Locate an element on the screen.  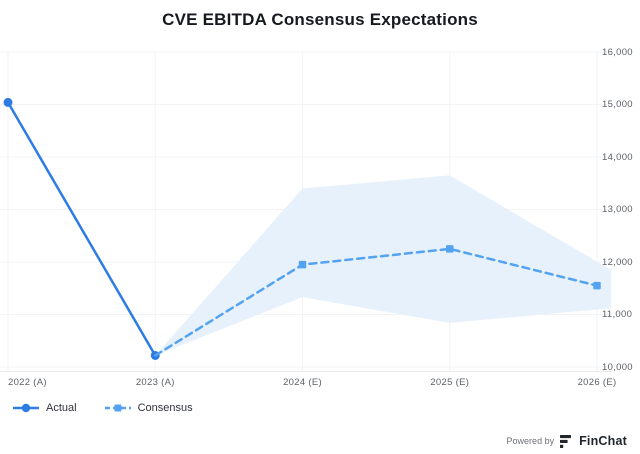
brand-name: FinChat is located at coordinates (603, 441).